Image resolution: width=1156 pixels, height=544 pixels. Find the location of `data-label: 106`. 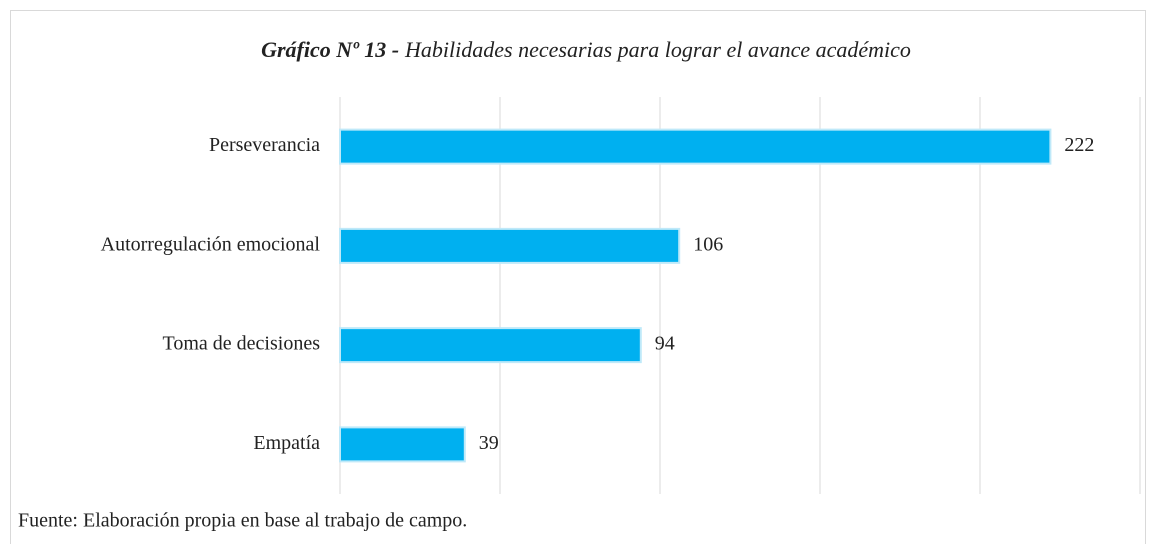

data-label: 106 is located at coordinates (708, 244).